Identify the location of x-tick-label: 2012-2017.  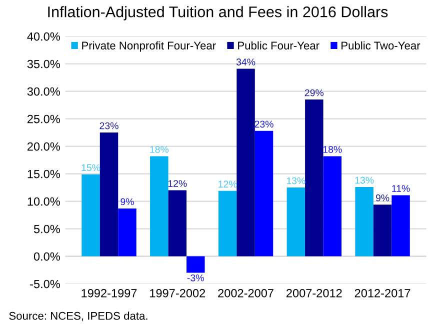
(382, 293).